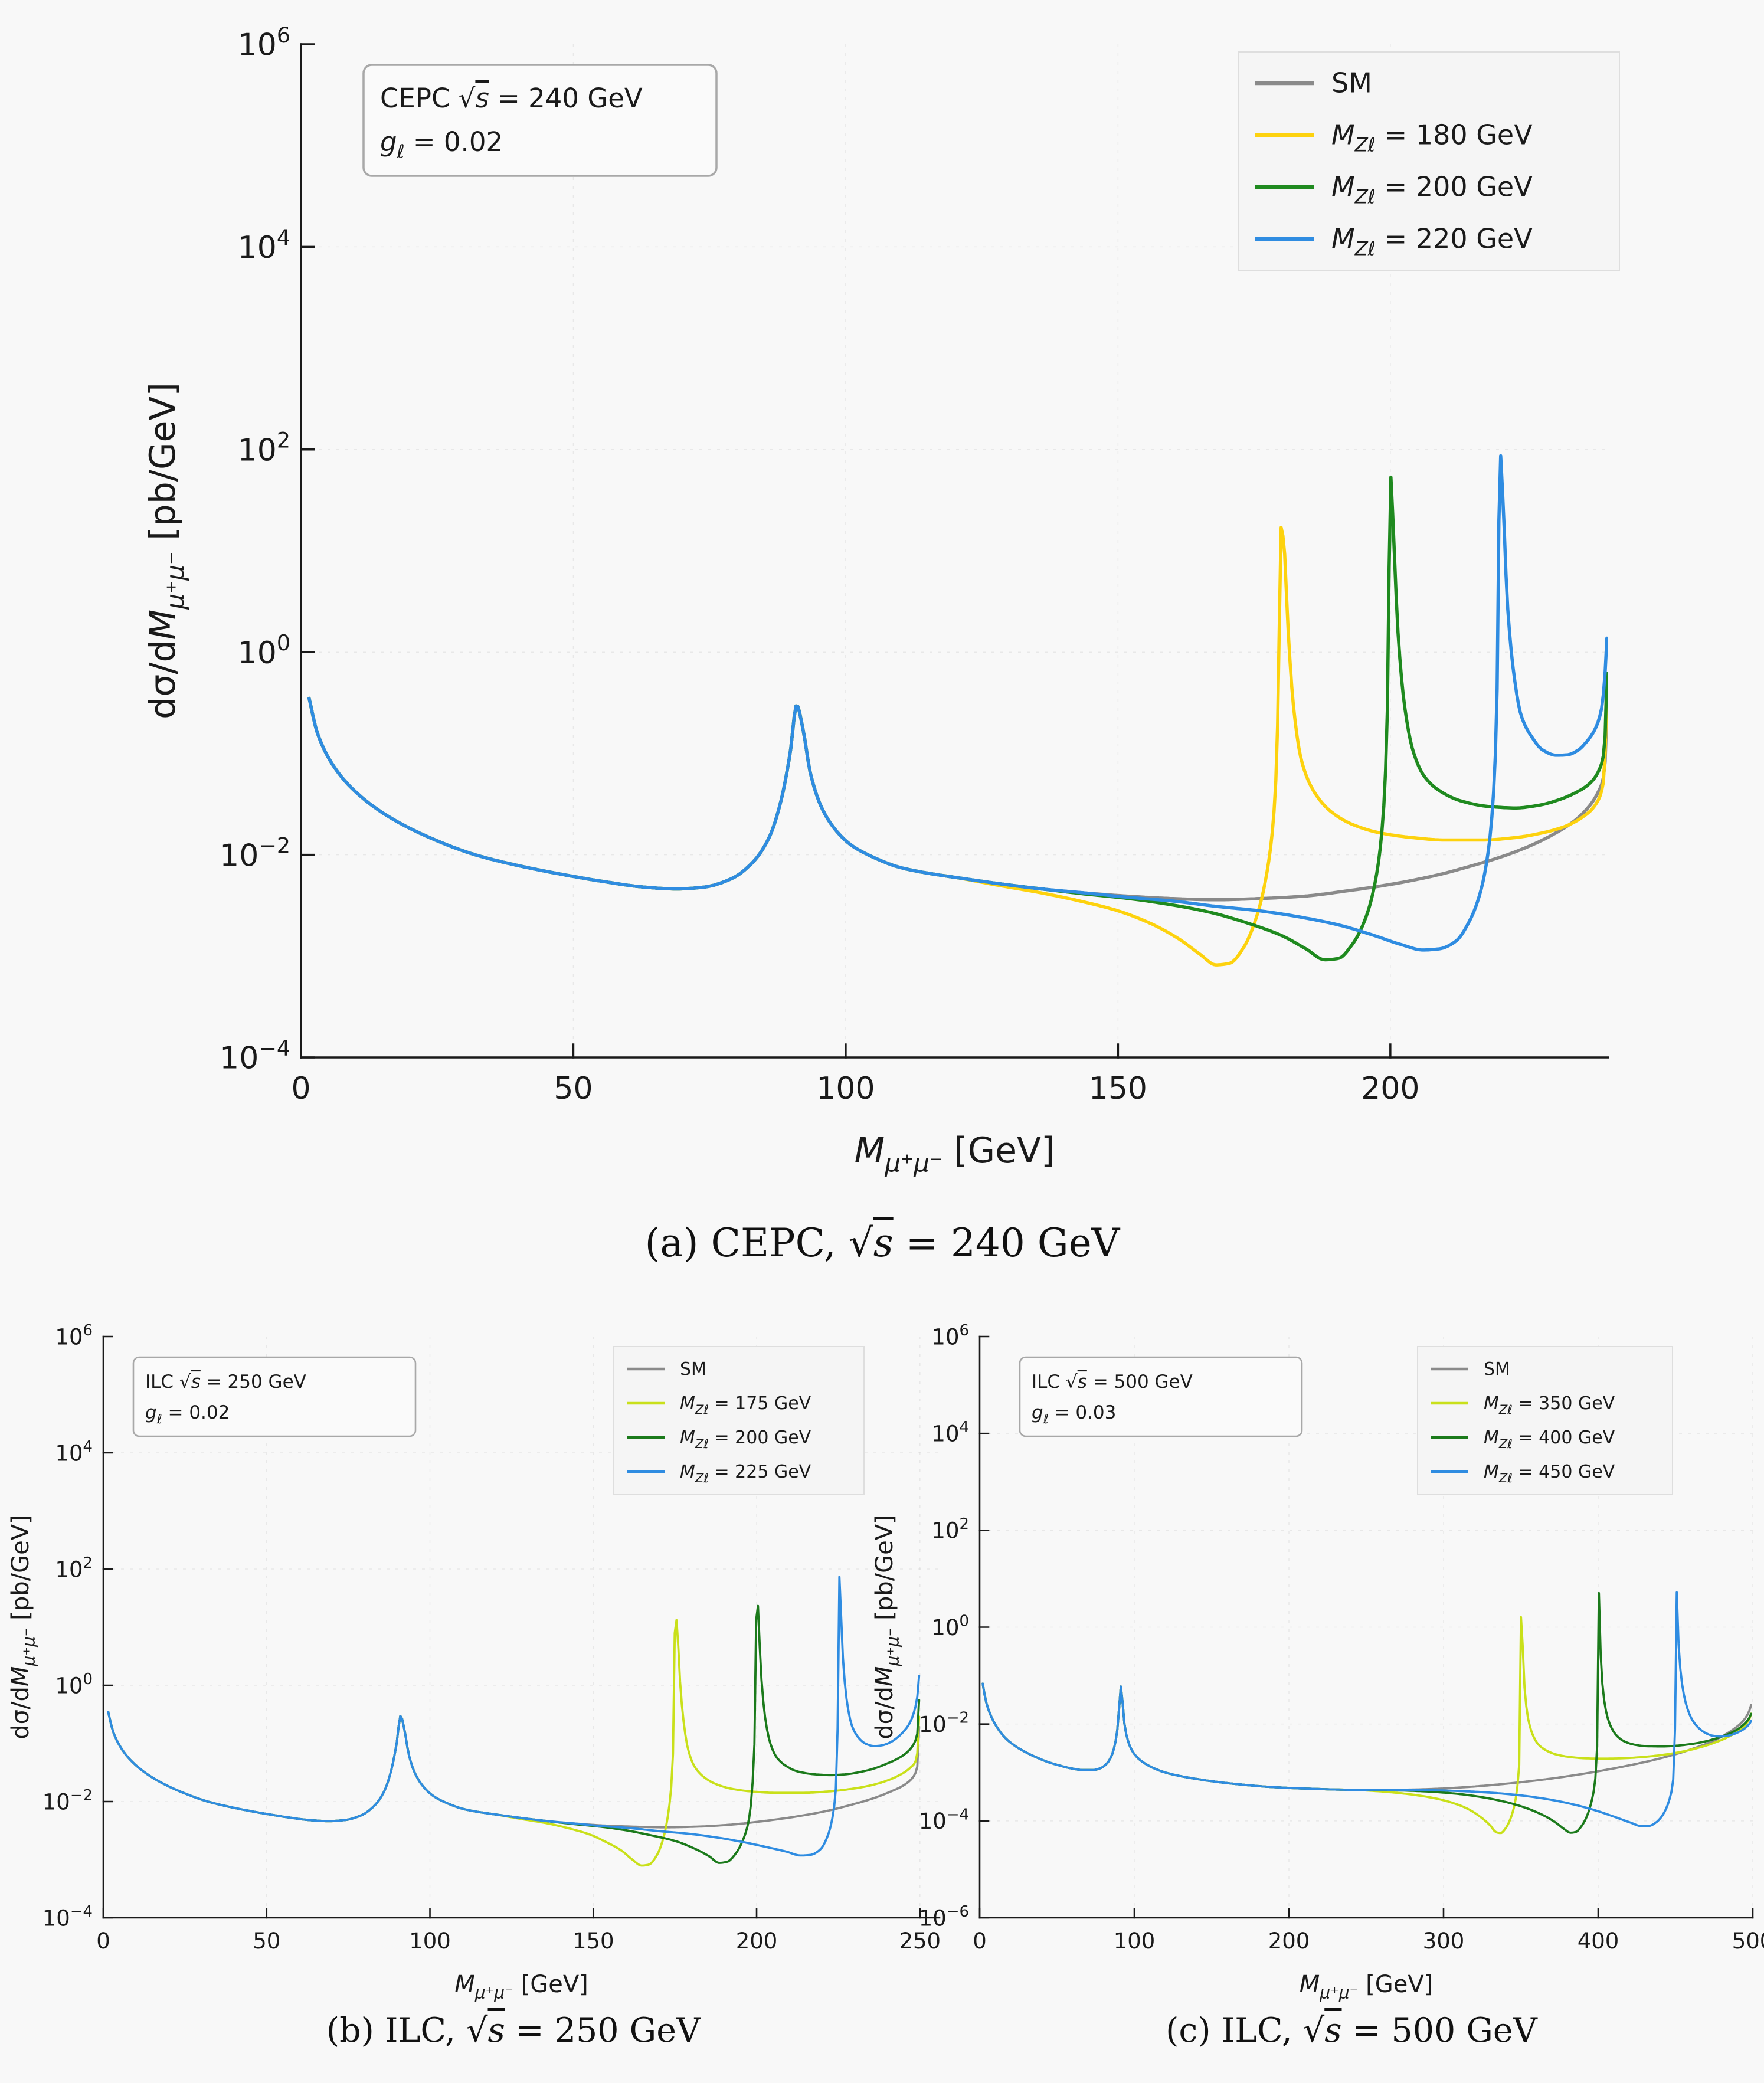 The image size is (1764, 2083). I want to click on annotation-line-1: ILC √s = 500 GeV, so click(1112, 1382).